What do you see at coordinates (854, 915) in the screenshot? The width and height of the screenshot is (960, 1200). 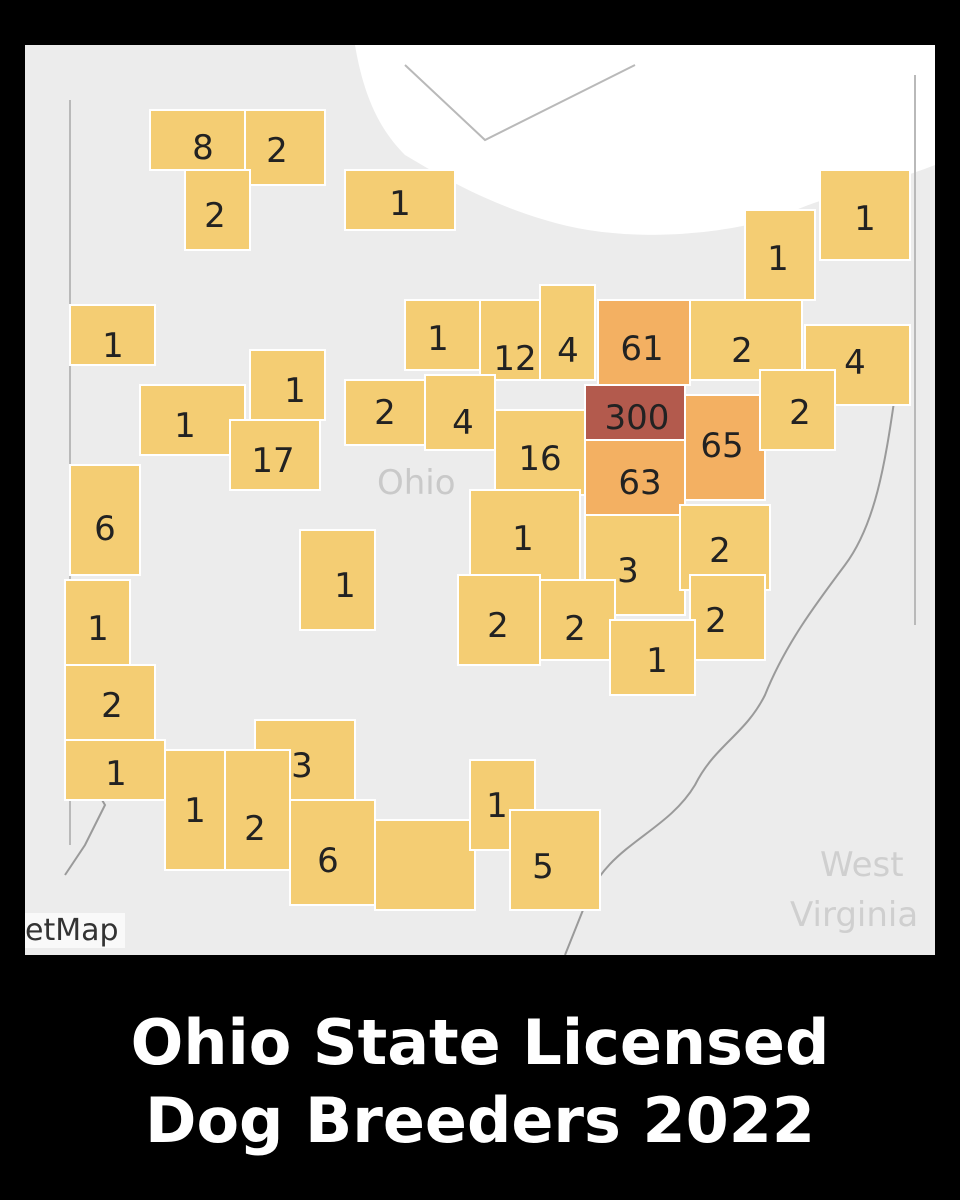 I see `neighbor-label-line2: Virginia` at bounding box center [854, 915].